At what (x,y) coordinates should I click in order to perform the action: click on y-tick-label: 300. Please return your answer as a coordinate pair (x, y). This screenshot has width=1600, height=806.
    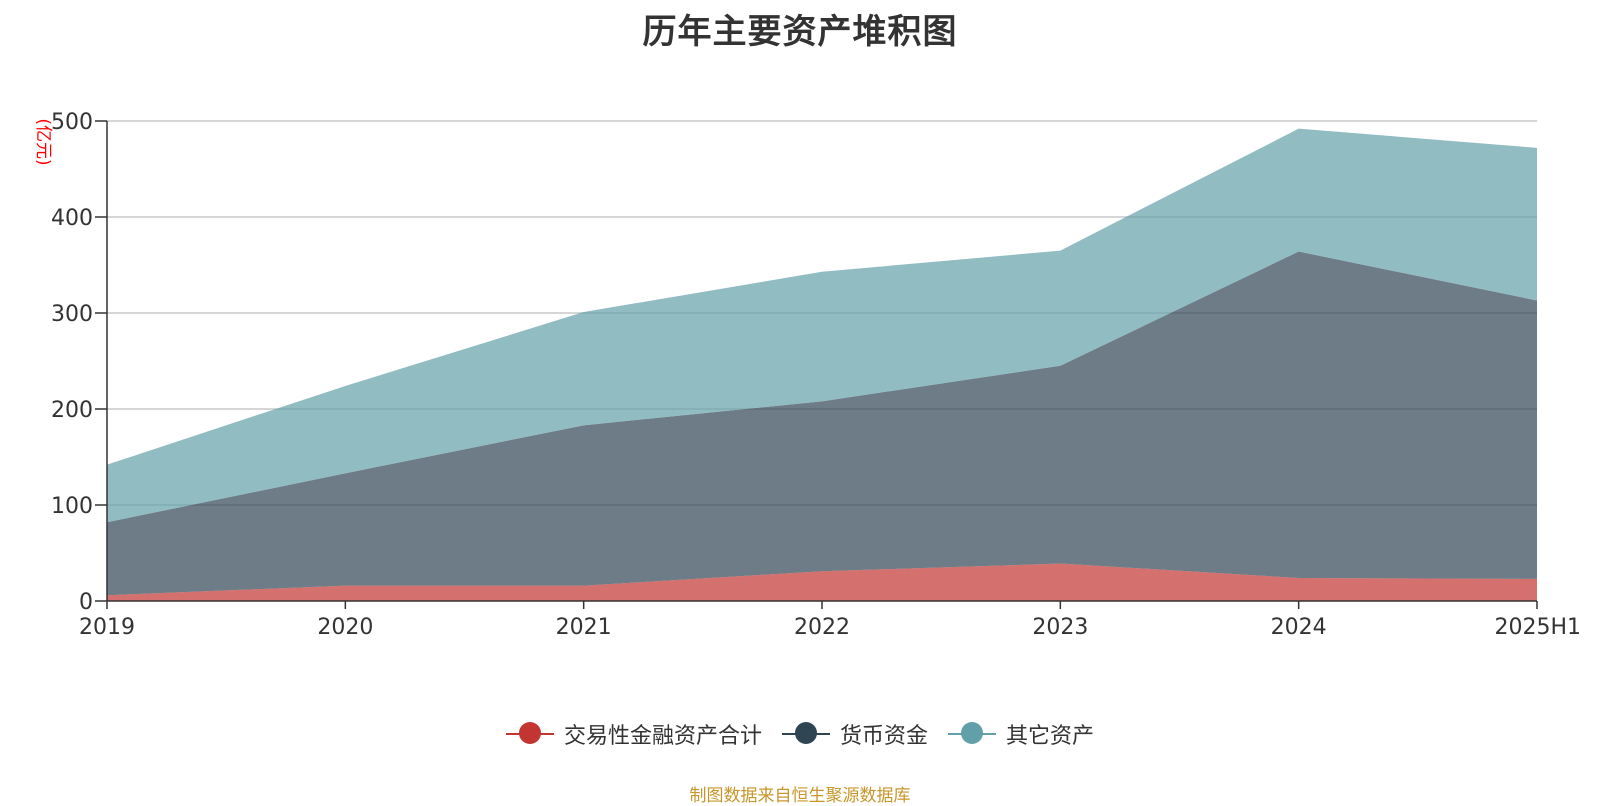
    Looking at the image, I should click on (72, 314).